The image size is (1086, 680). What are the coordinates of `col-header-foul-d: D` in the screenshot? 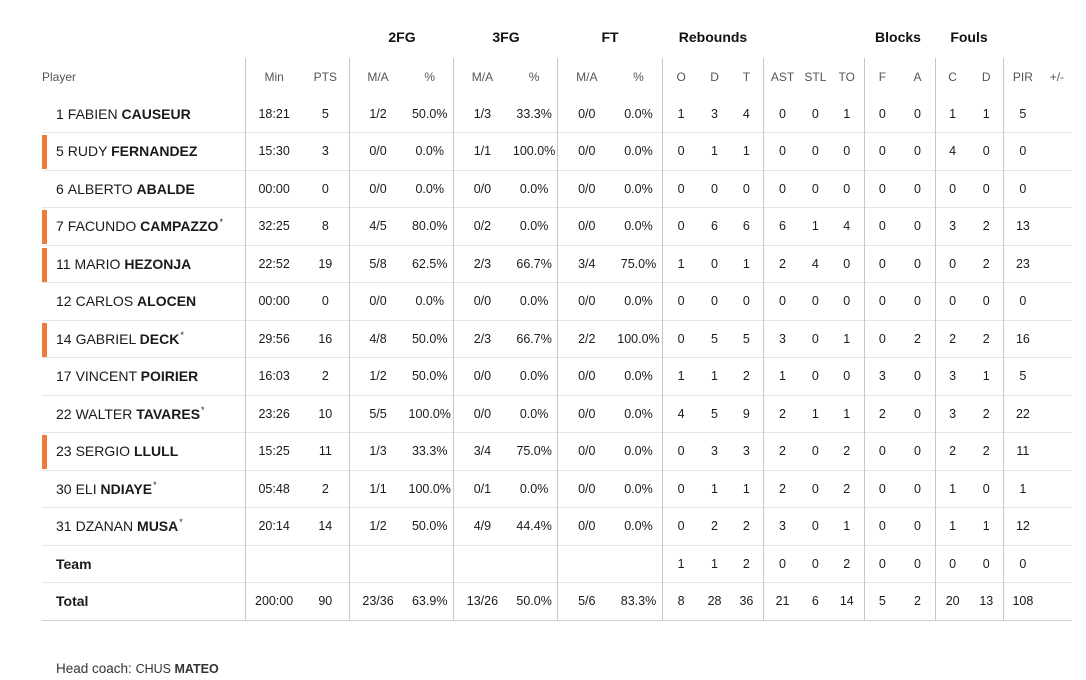 It's located at (986, 76).